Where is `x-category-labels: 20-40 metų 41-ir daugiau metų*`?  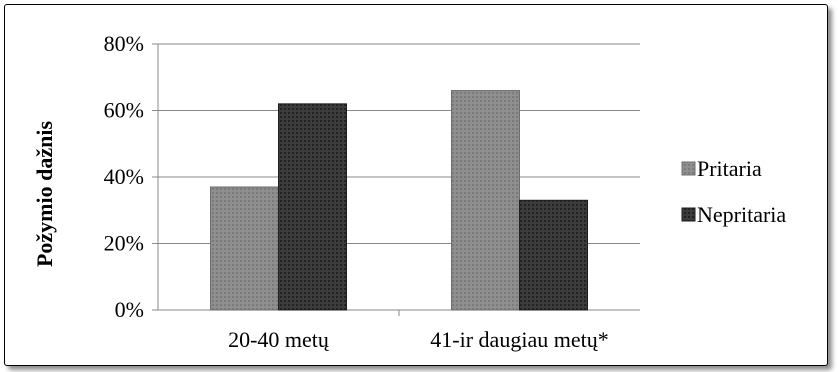
x-category-labels: 20-40 metų 41-ir daugiau metų* is located at coordinates (418, 339).